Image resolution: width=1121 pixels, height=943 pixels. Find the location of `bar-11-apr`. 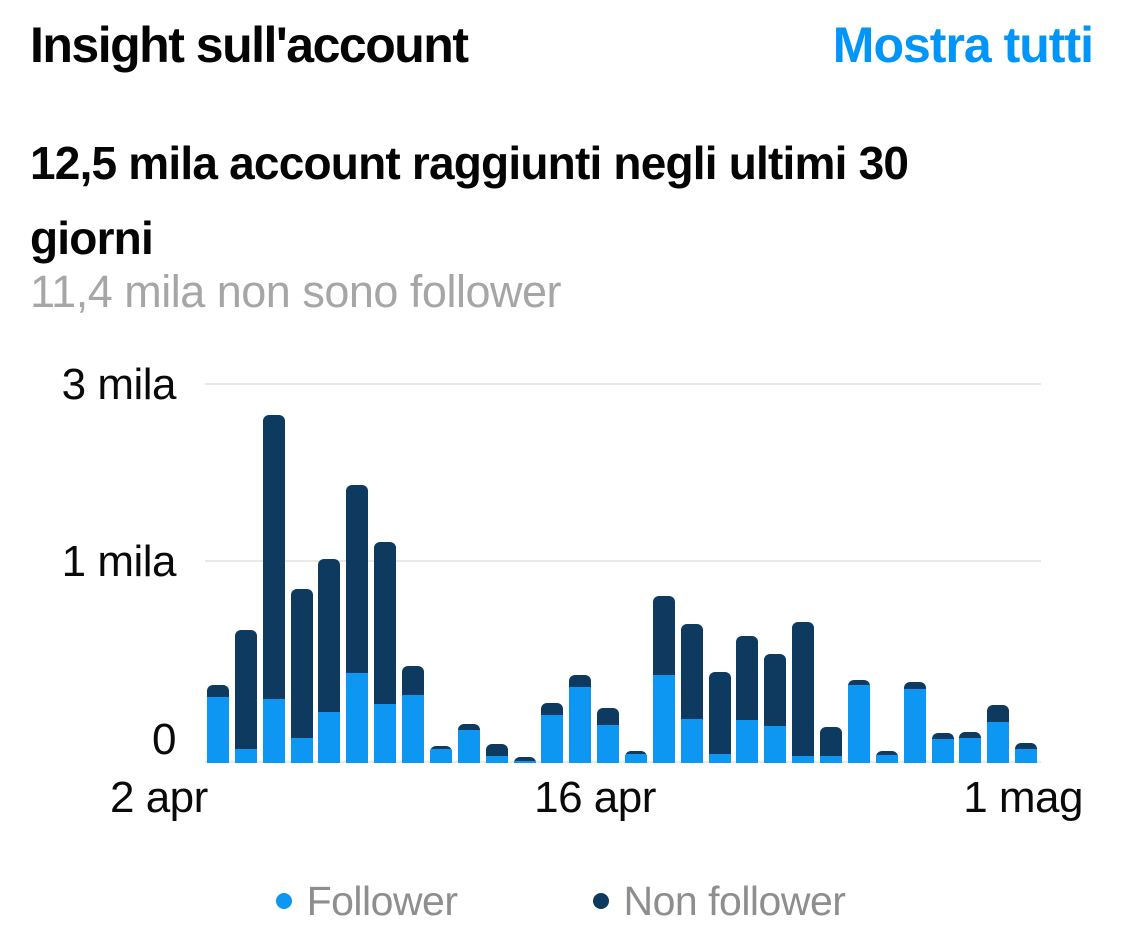

bar-11-apr is located at coordinates (468, 743).